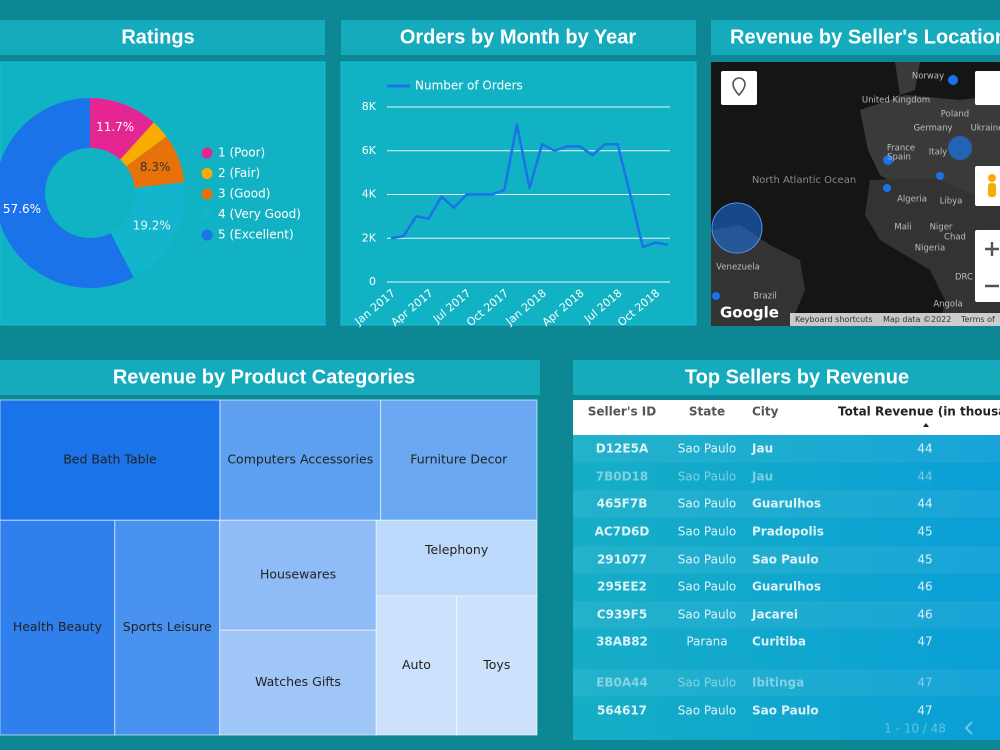  I want to click on y-tick-label: 0, so click(372, 281).